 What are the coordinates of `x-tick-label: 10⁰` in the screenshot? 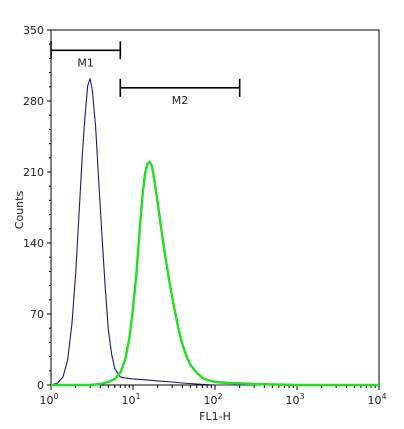 It's located at (48, 399).